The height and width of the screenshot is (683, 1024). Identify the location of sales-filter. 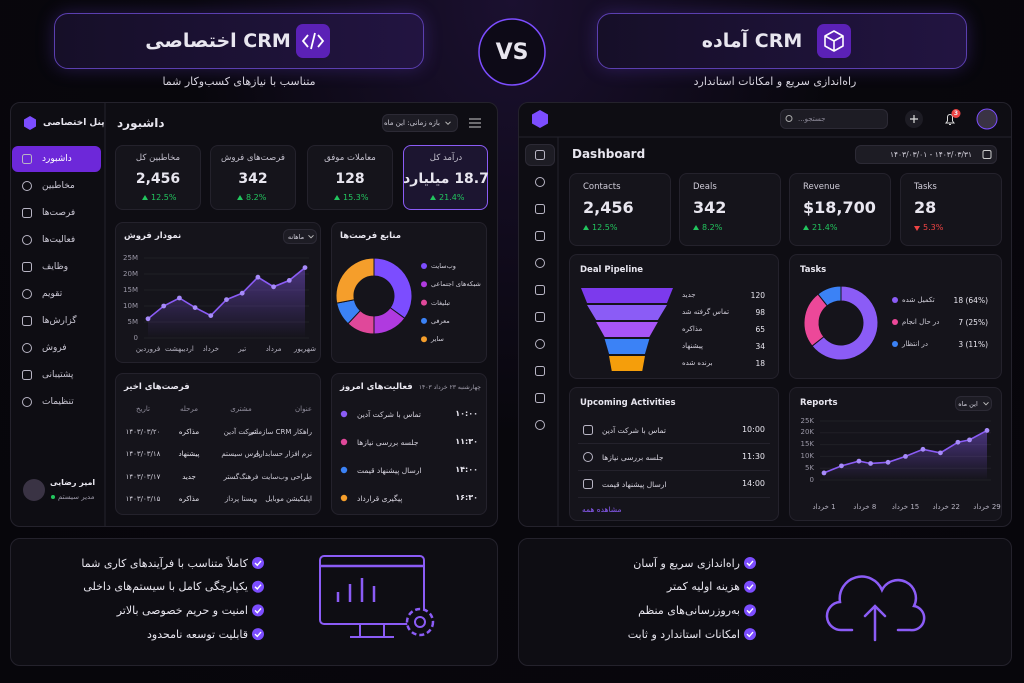
(300, 236).